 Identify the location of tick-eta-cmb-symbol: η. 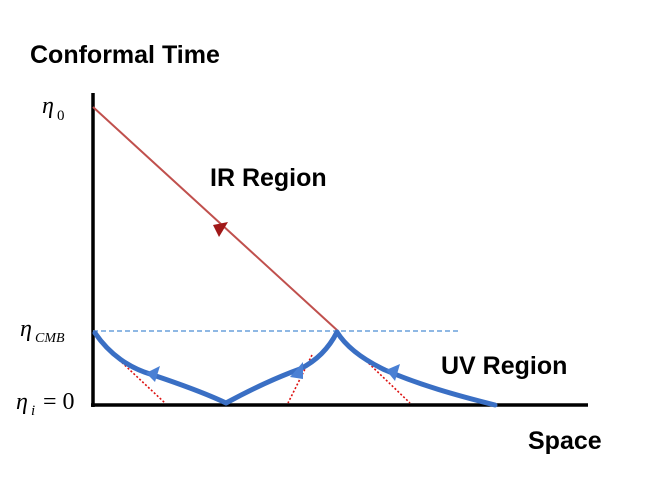
(26, 329).